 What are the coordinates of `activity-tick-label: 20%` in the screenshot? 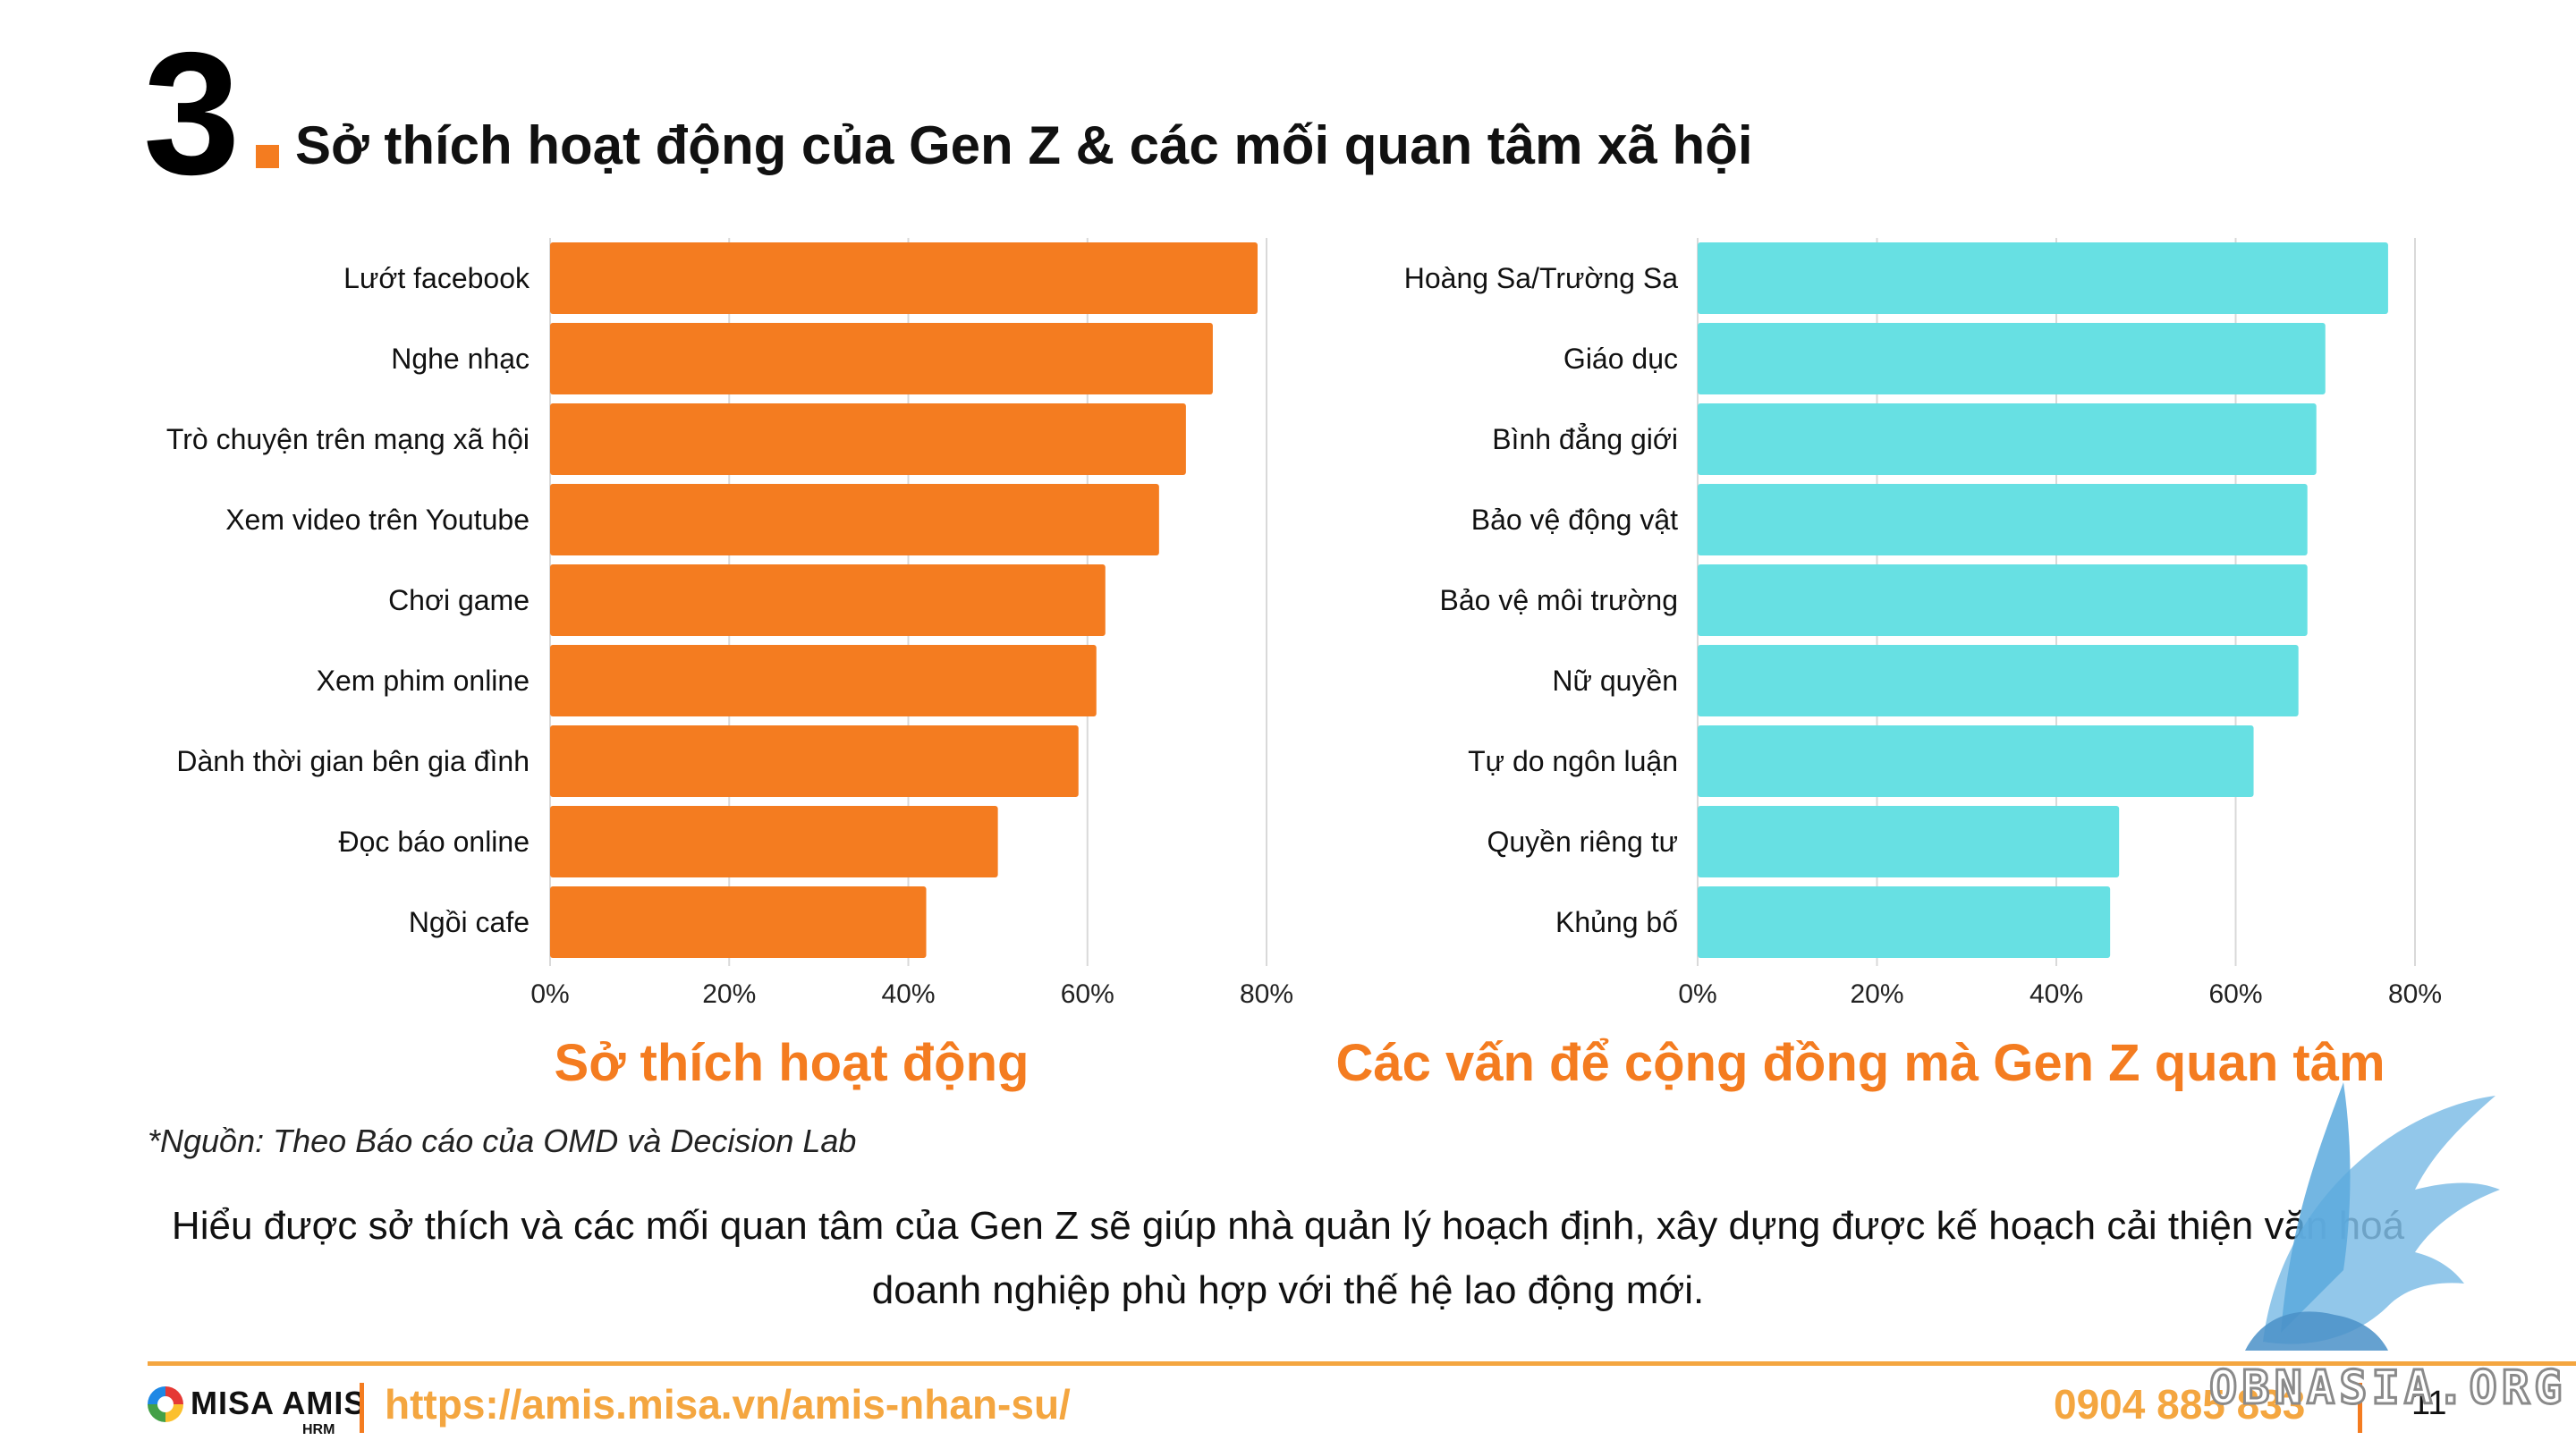 It's located at (729, 994).